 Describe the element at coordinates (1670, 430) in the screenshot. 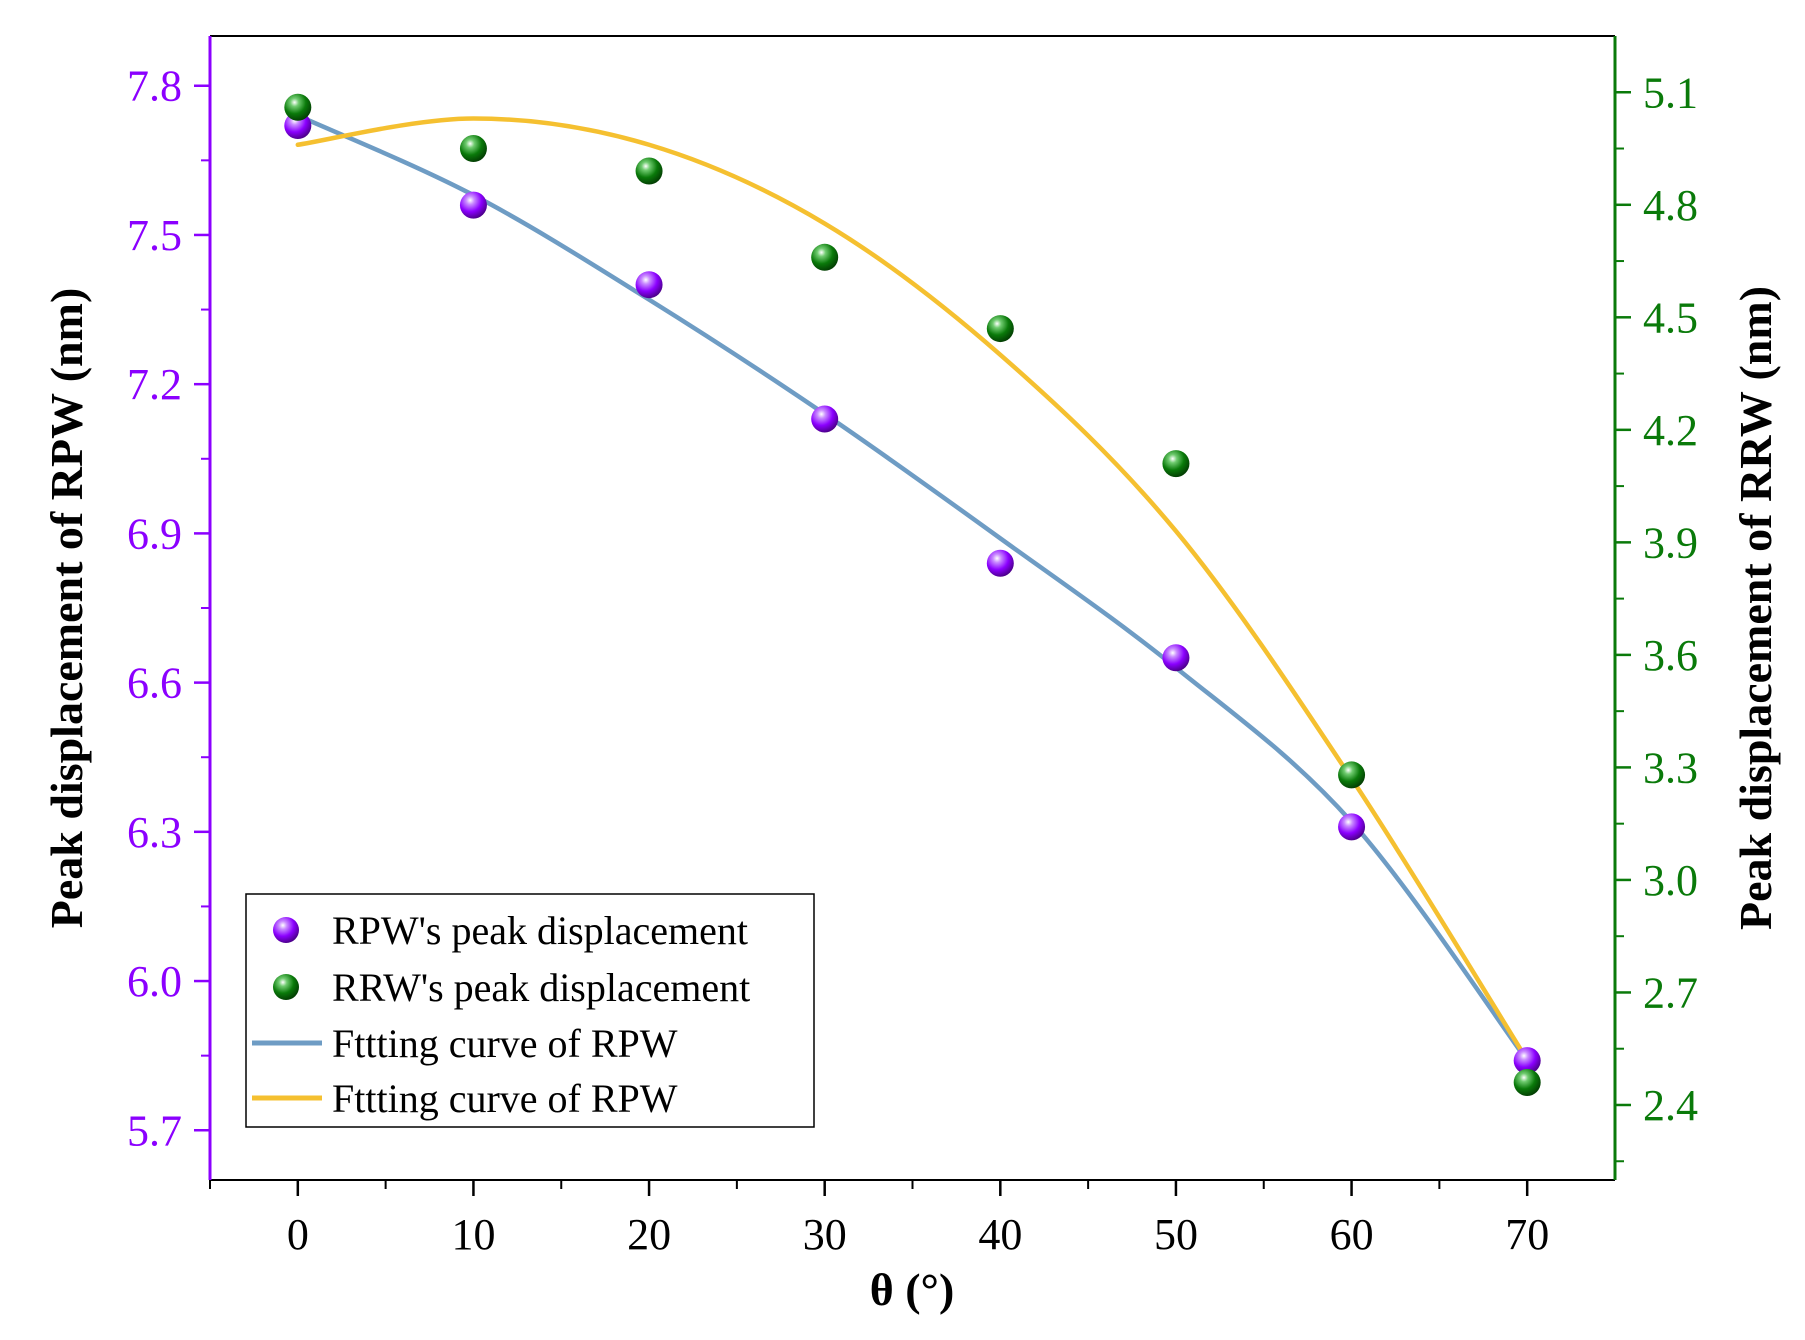

I see `right-y-tick-label: 4.2` at that location.